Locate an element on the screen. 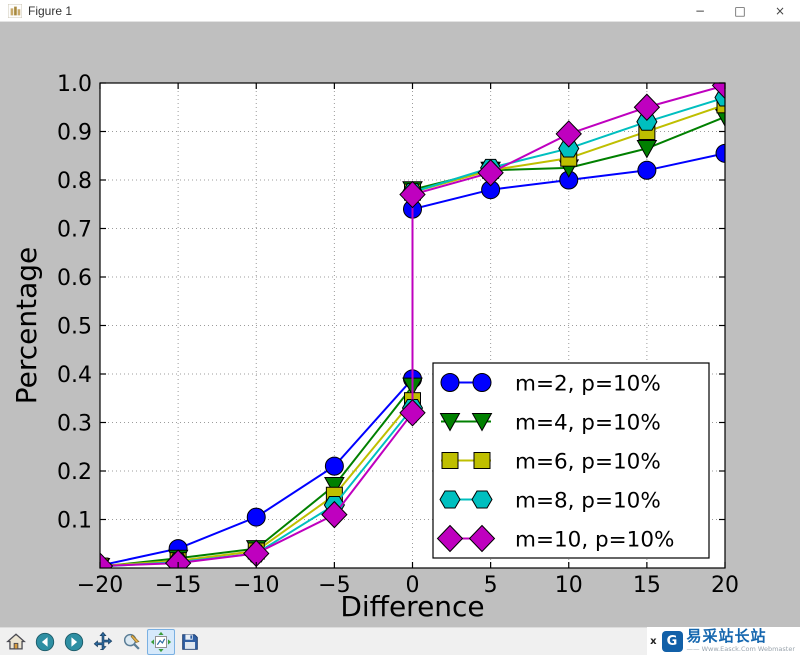 The width and height of the screenshot is (800, 655). home-button is located at coordinates (16, 642).